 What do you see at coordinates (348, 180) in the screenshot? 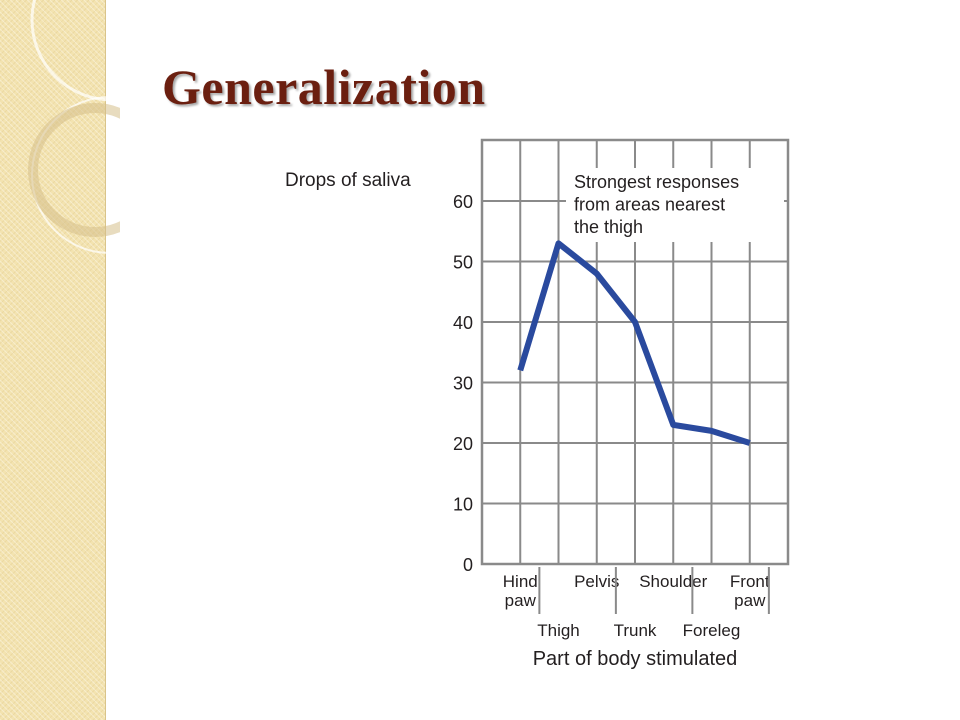
I see `y-axis-label: Drops of saliva` at bounding box center [348, 180].